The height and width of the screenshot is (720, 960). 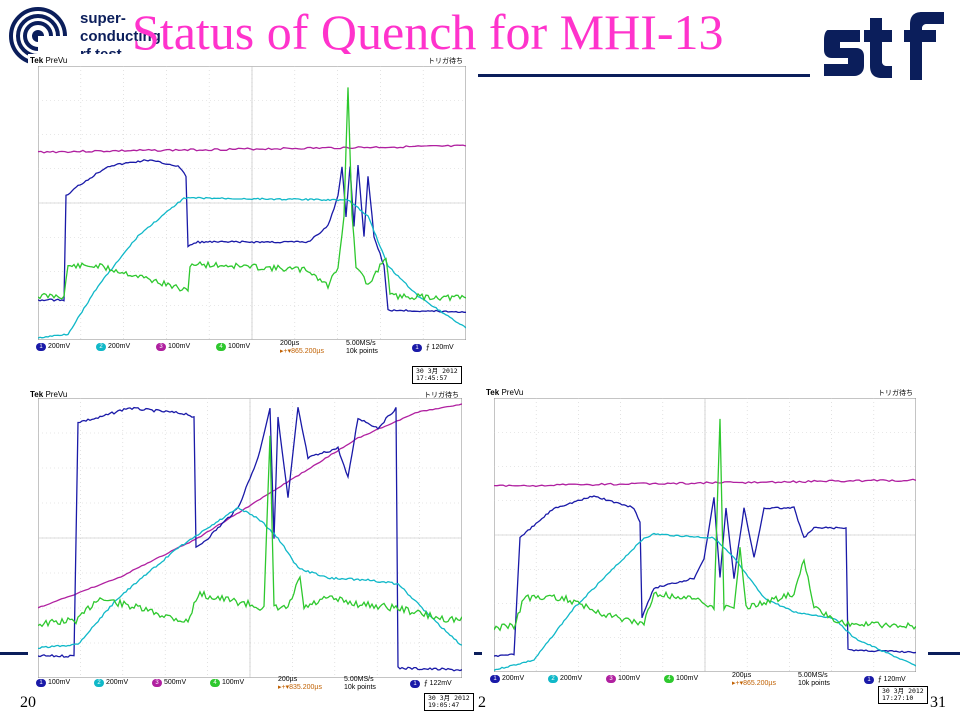 I want to click on trigger-box: 1 ⨍ 122mV, so click(x=431, y=683).